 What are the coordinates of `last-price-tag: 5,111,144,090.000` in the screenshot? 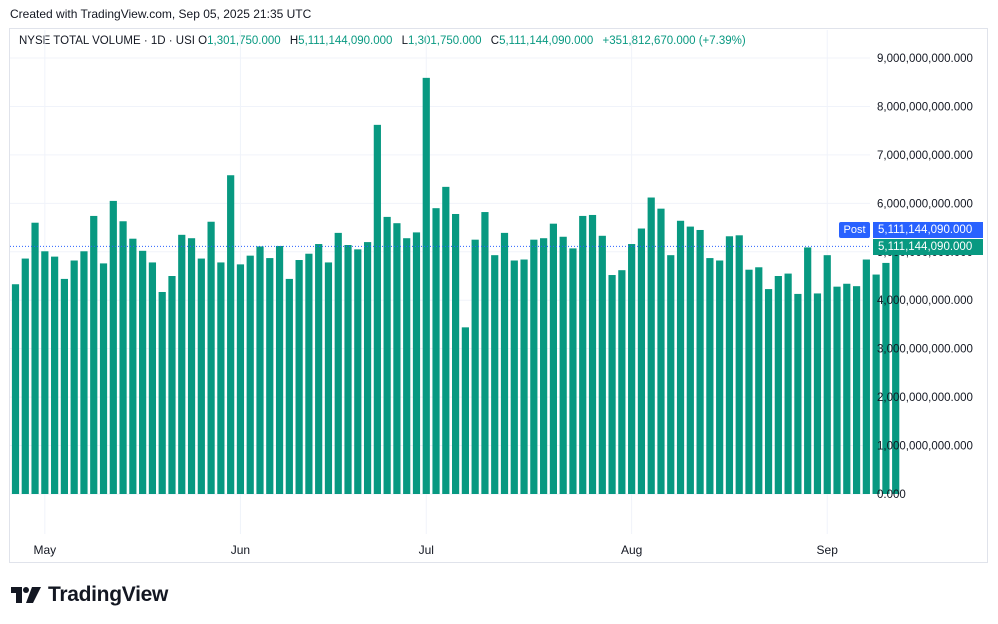 It's located at (928, 247).